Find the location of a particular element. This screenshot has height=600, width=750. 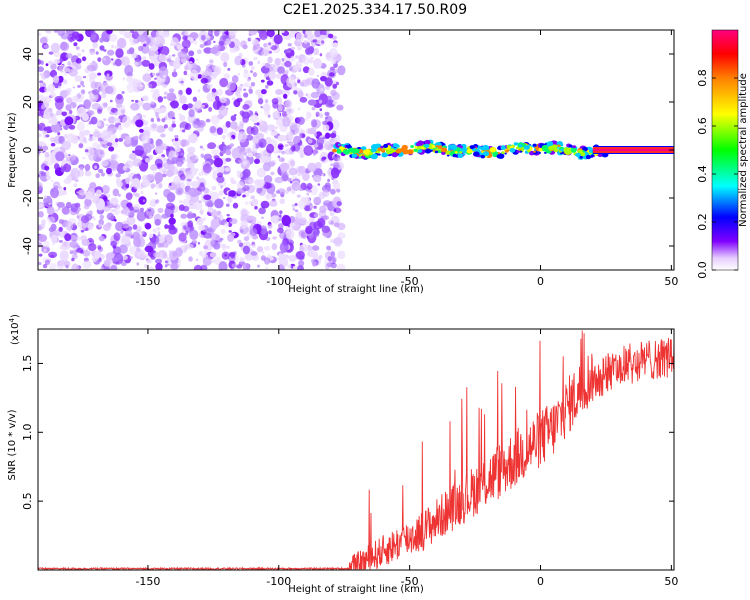

x-tick-label: -50 is located at coordinates (410, 281).